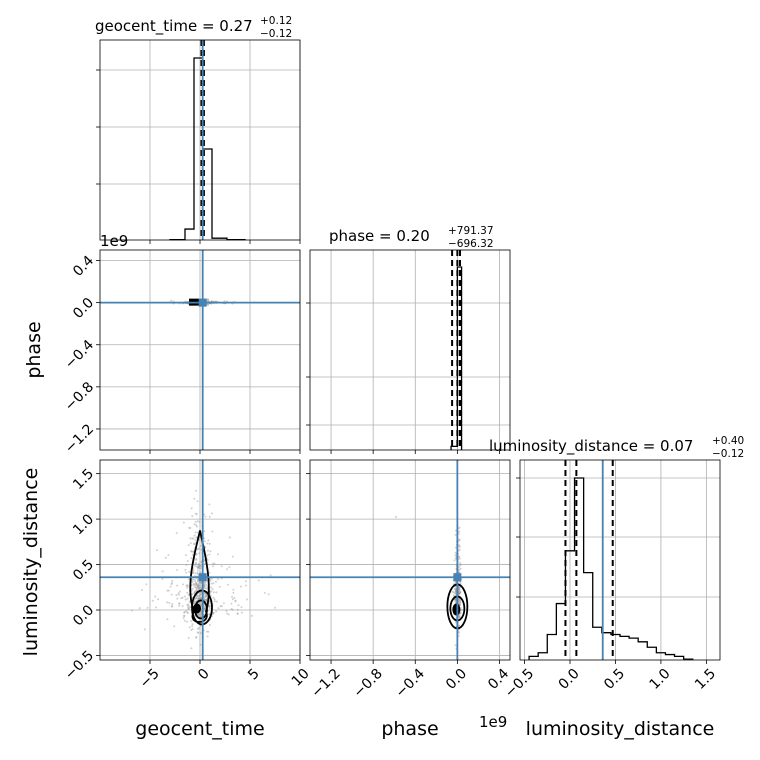  I want to click on density-peak, so click(197, 608).